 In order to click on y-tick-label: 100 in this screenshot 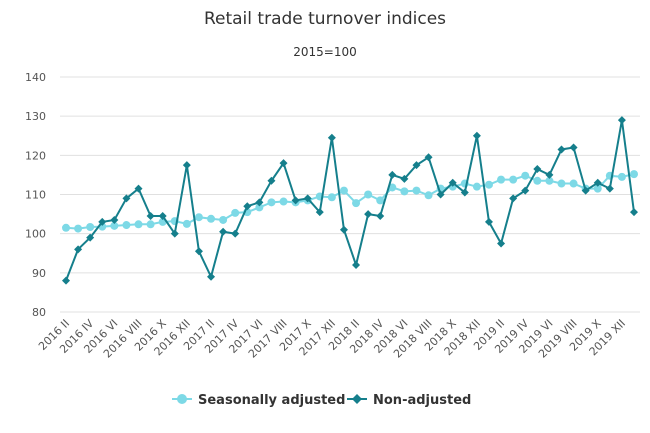, I will do `click(35, 234)`.